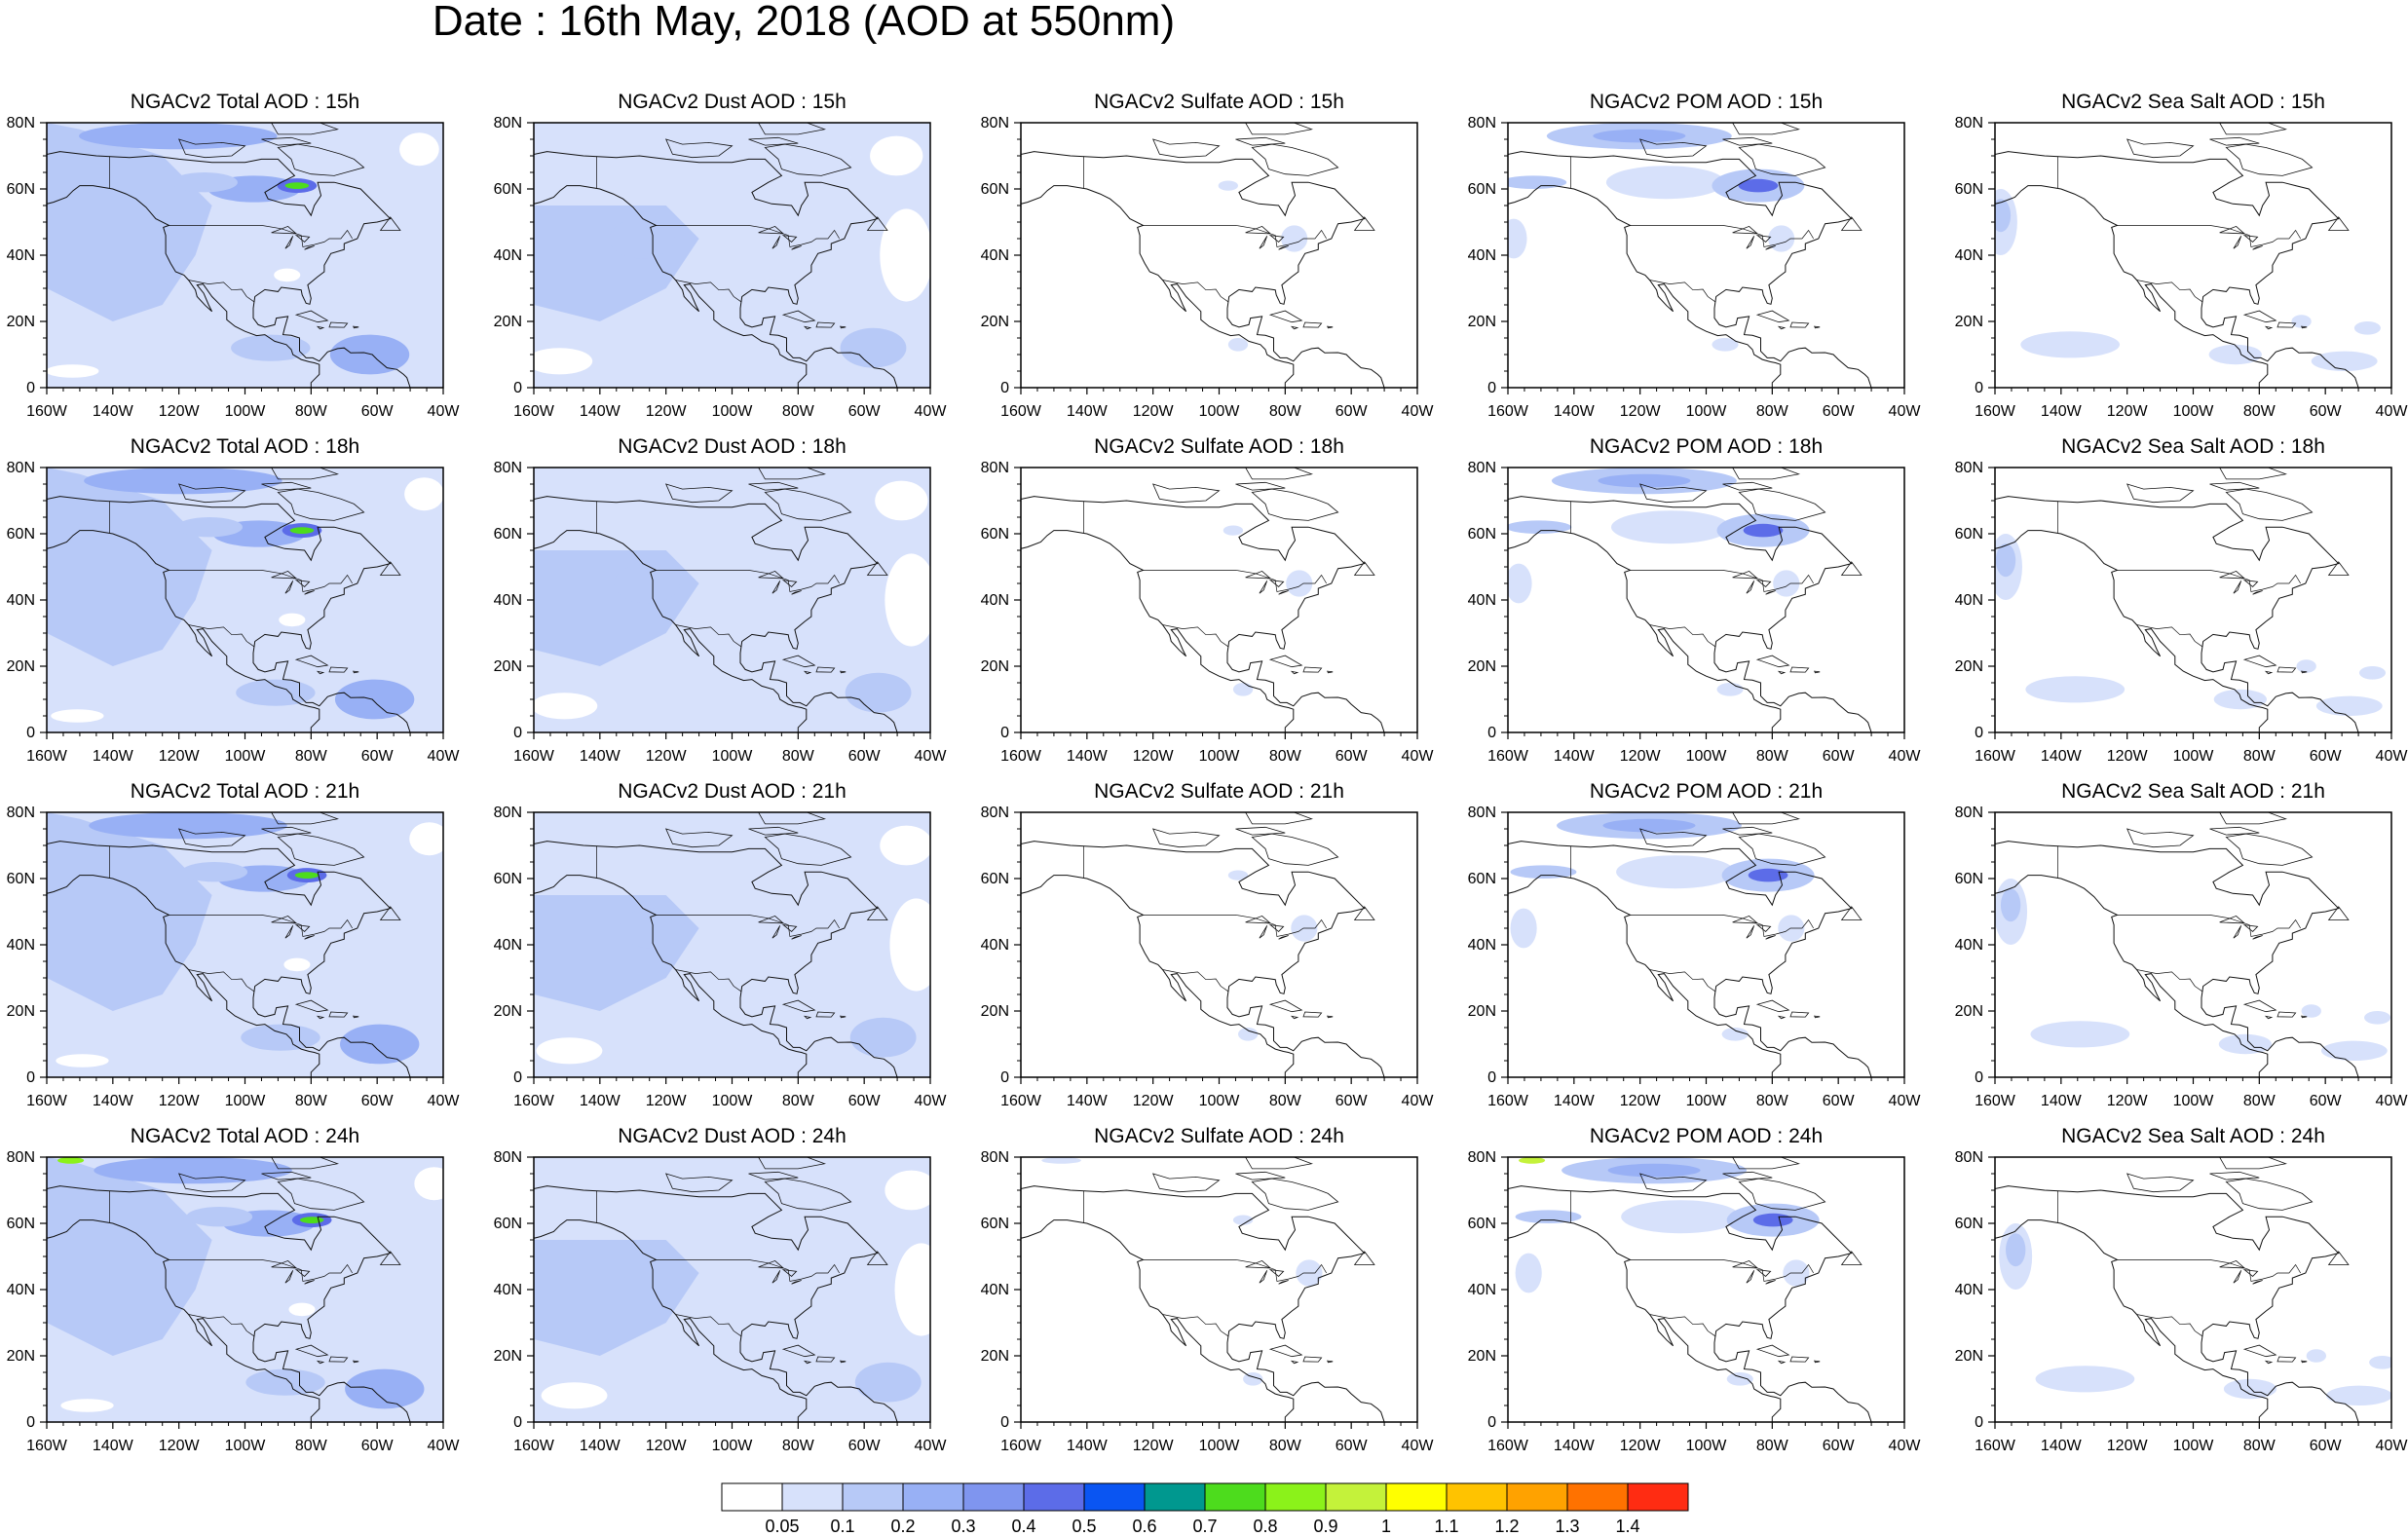 Image resolution: width=2408 pixels, height=1536 pixels. Describe the element at coordinates (1567, 1526) in the screenshot. I see `colorbar-label: 1.3` at that location.